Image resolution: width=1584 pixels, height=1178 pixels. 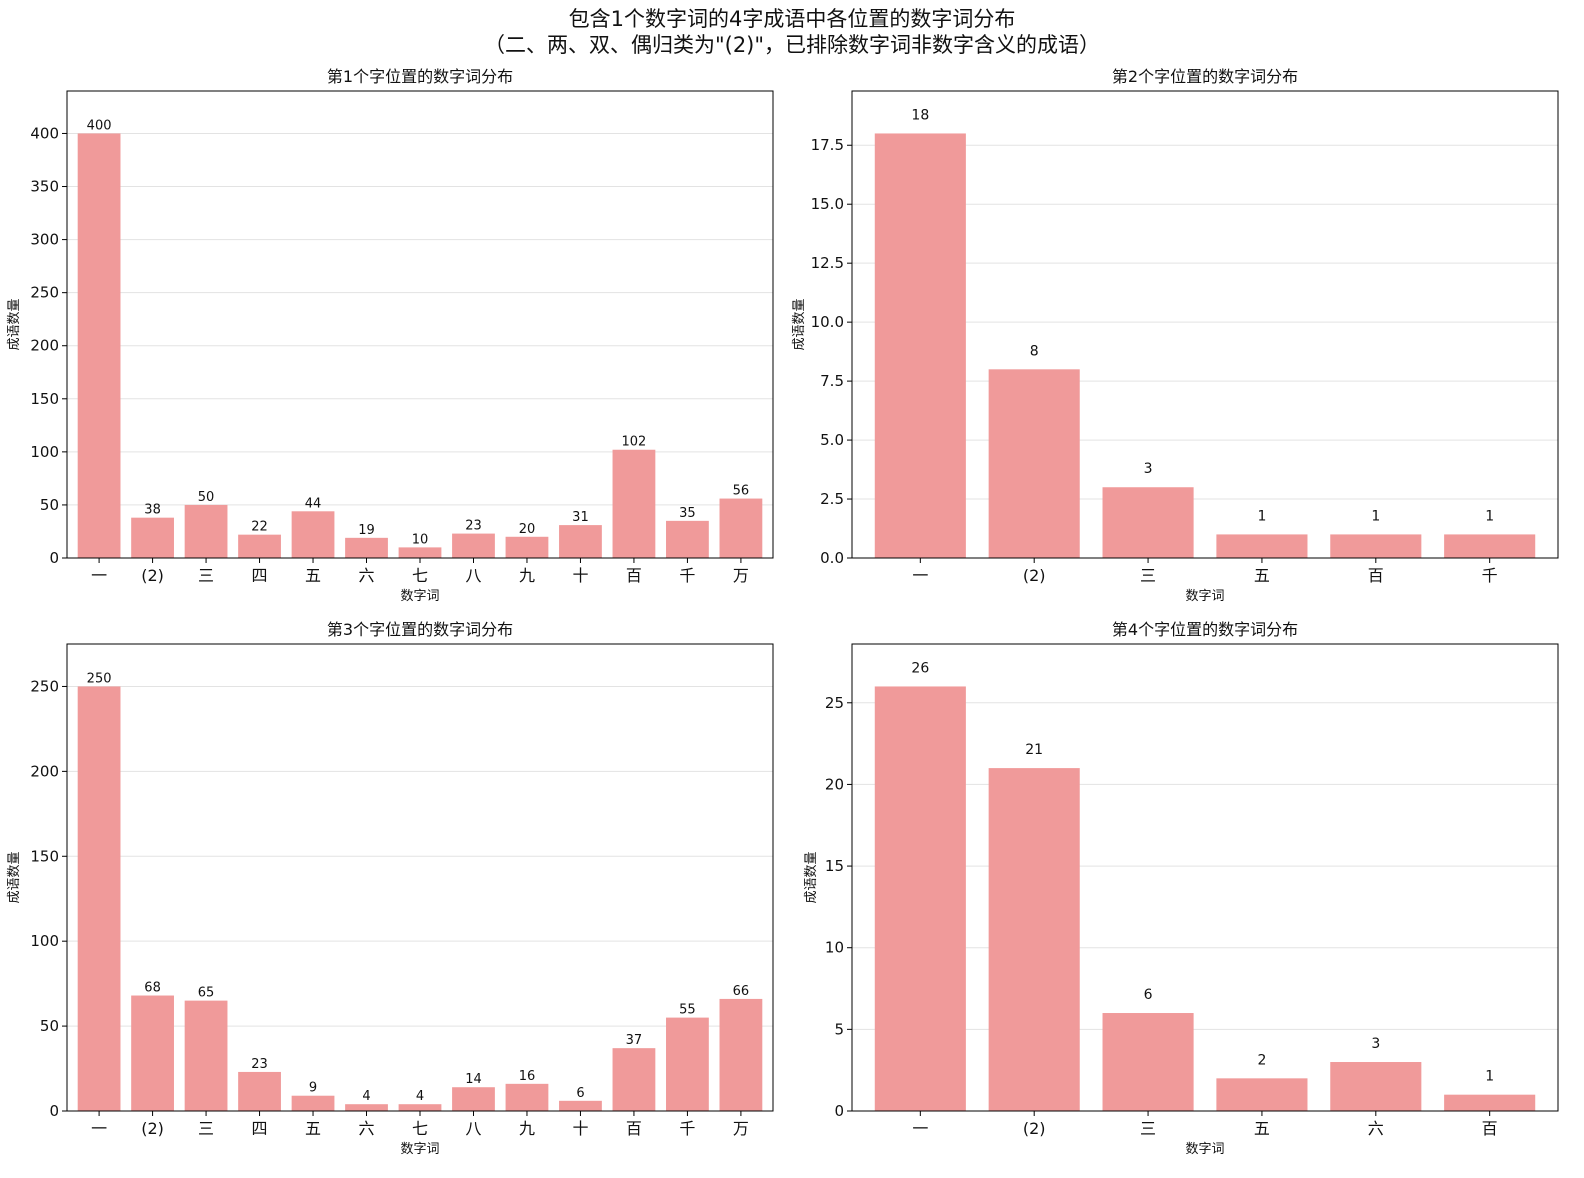 What do you see at coordinates (99, 125) in the screenshot?
I see `bar-value-label: 400` at bounding box center [99, 125].